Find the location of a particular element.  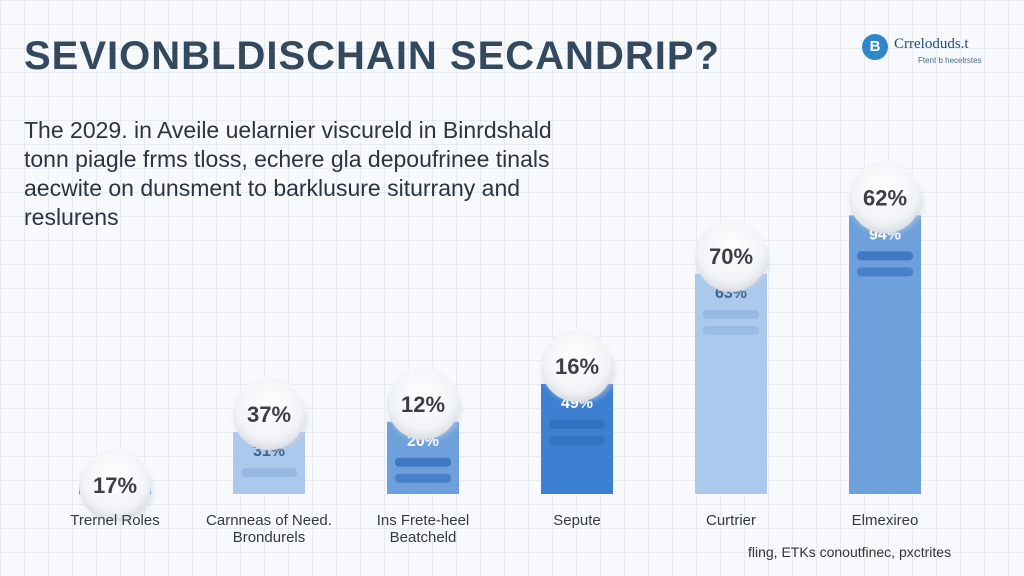

bubble-label: 62% is located at coordinates (885, 197).